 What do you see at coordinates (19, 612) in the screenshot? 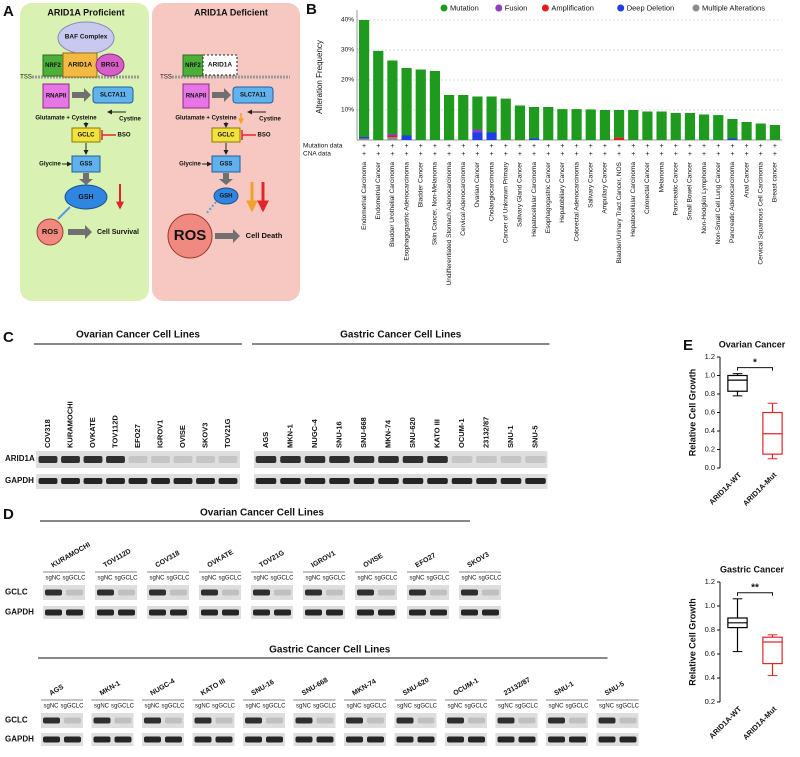
I see `row-label: GAPDH` at bounding box center [19, 612].